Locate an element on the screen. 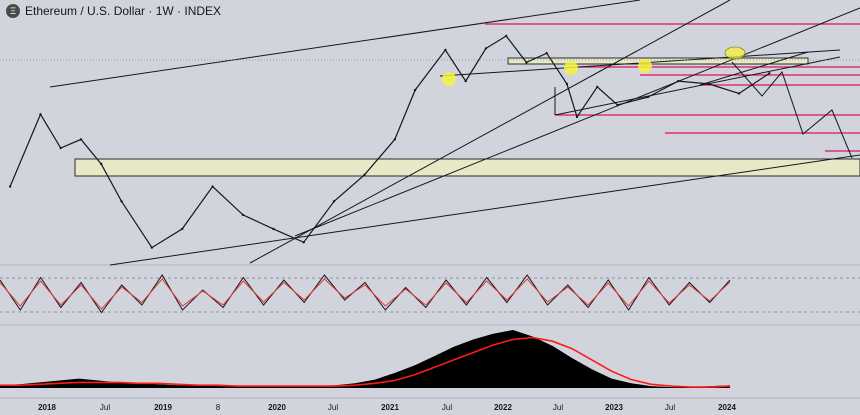  chart-header: Ξ Ethereum / U.S. Dollar · 1W · INDEX is located at coordinates (113, 11).